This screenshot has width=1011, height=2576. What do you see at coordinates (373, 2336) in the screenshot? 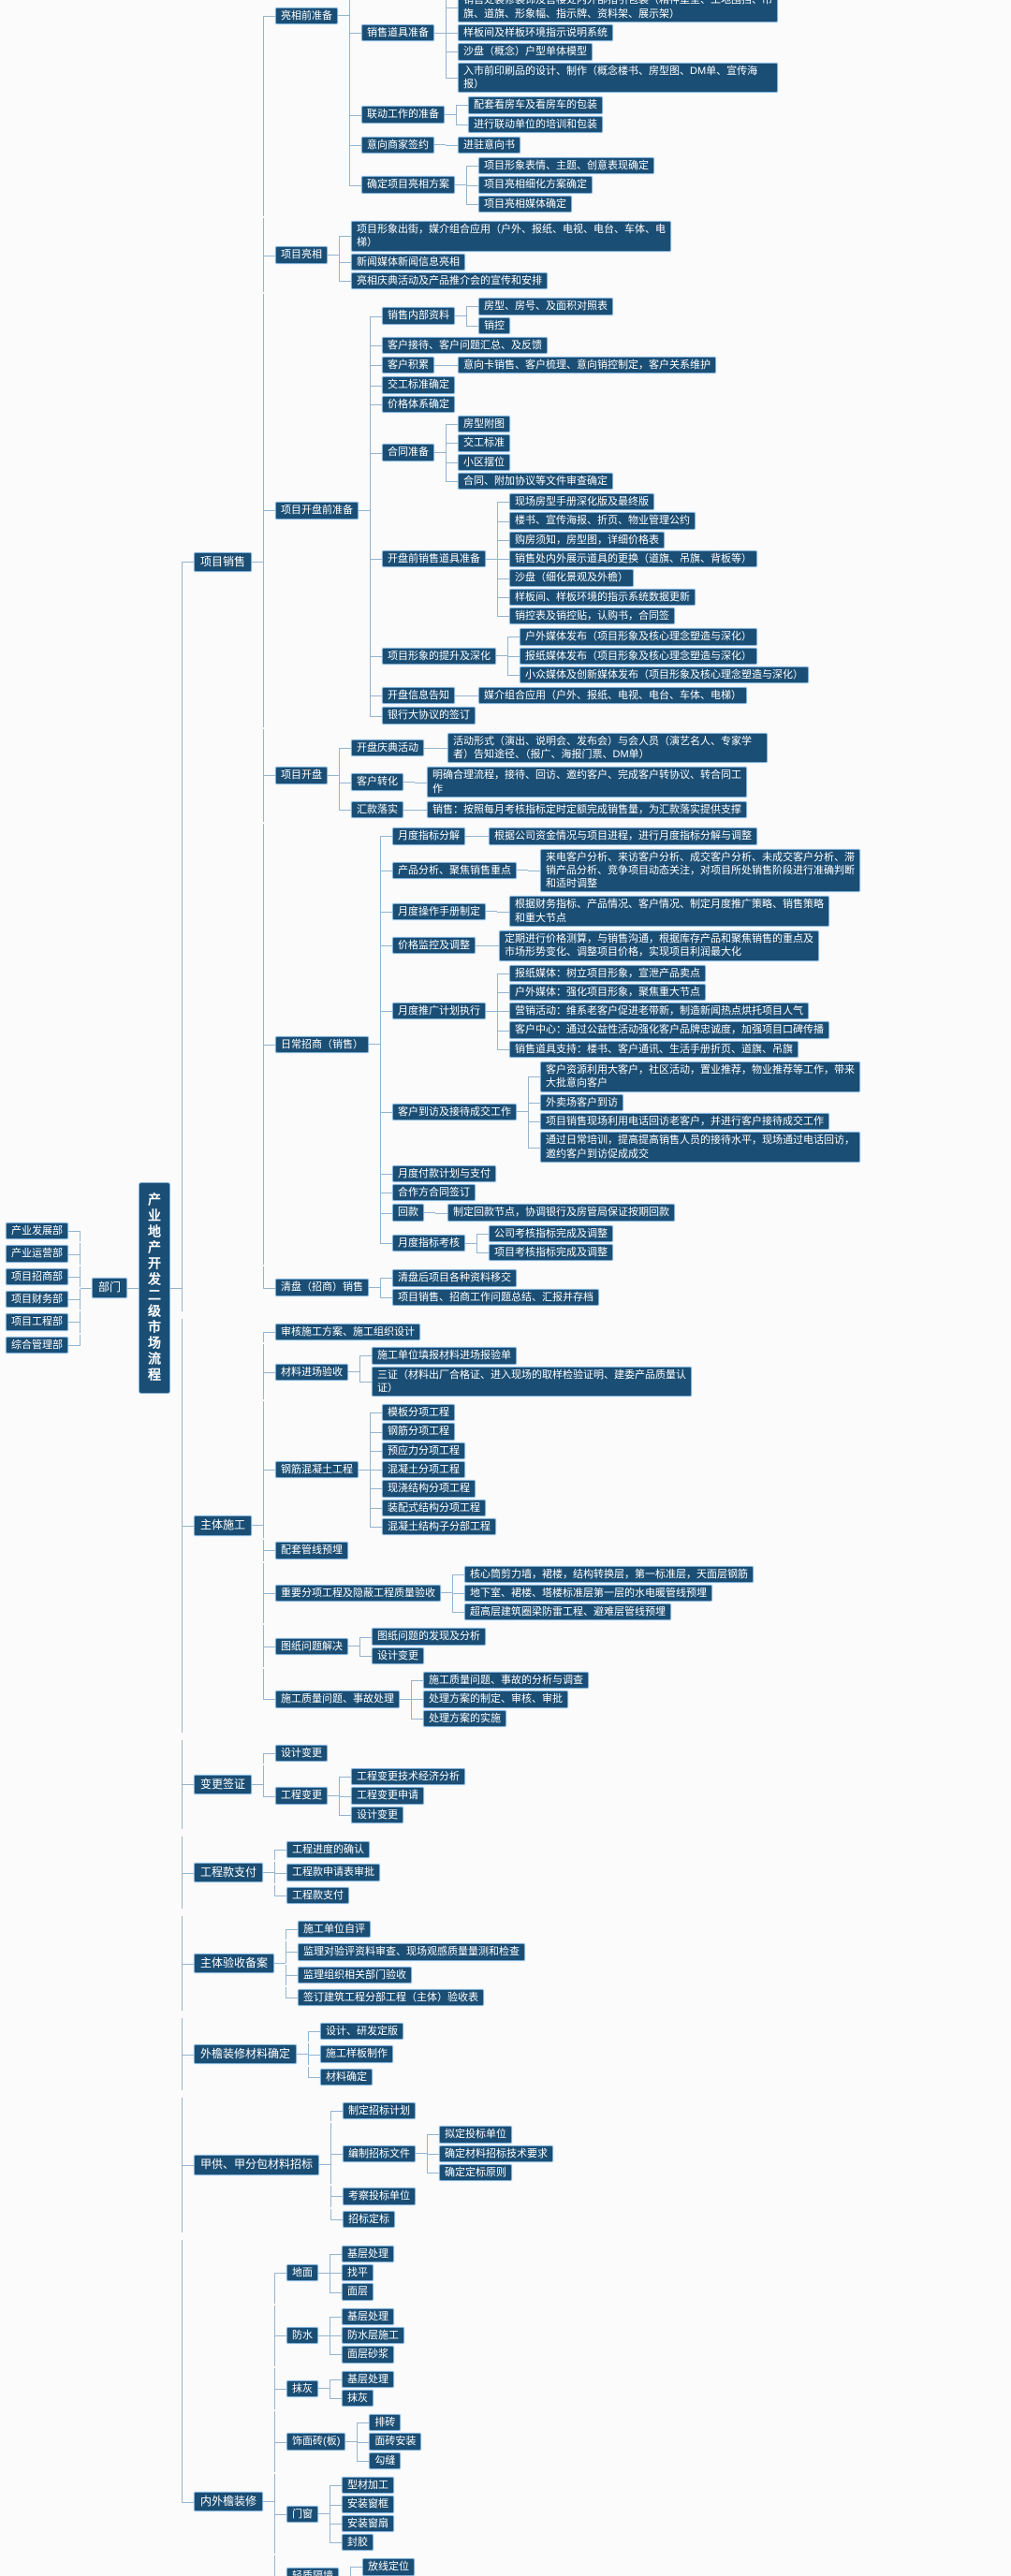
I see `mindmap-node: 防水层施工` at bounding box center [373, 2336].